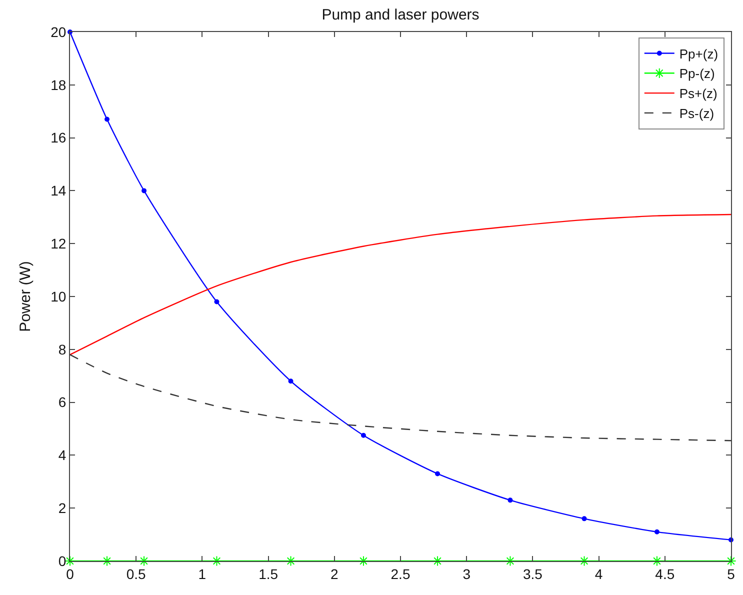  What do you see at coordinates (698, 54) in the screenshot?
I see `legend-label: Pp+(z)` at bounding box center [698, 54].